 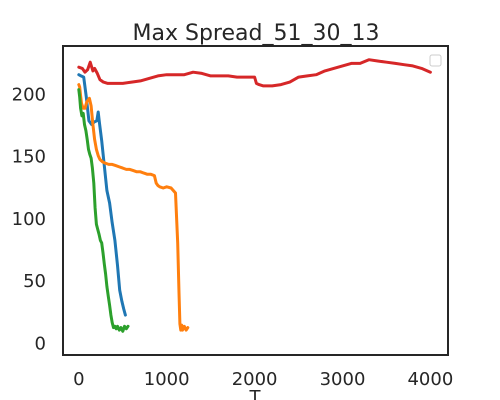 What do you see at coordinates (167, 379) in the screenshot?
I see `x-tick-label: 1000` at bounding box center [167, 379].